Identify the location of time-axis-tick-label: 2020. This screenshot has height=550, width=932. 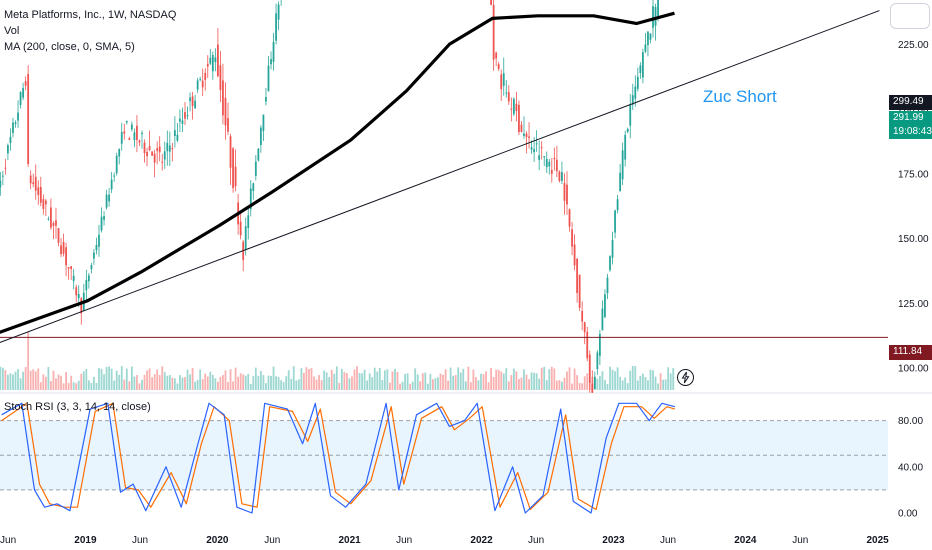
(217, 540).